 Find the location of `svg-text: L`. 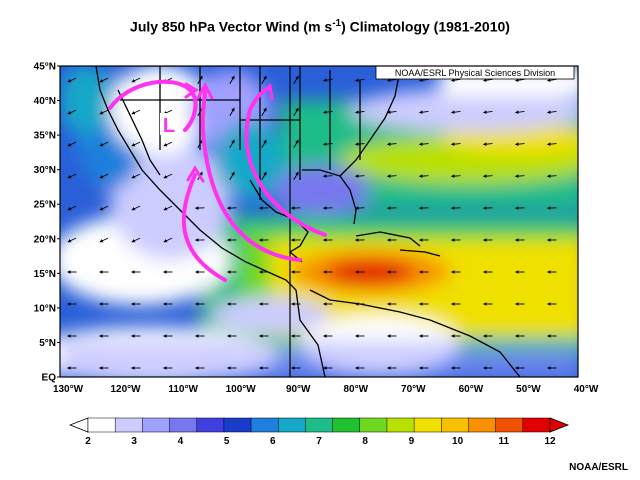

svg-text: L is located at coordinates (169, 126).